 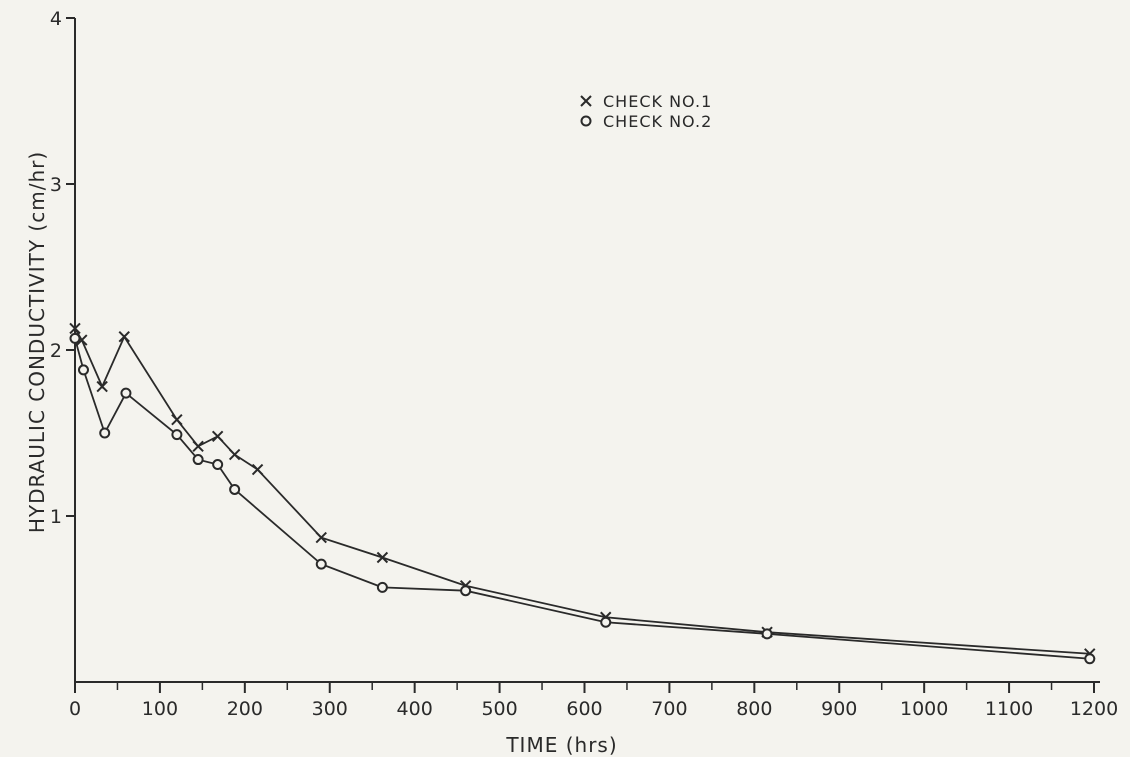 What do you see at coordinates (56, 517) in the screenshot?
I see `y-tick-label: 1` at bounding box center [56, 517].